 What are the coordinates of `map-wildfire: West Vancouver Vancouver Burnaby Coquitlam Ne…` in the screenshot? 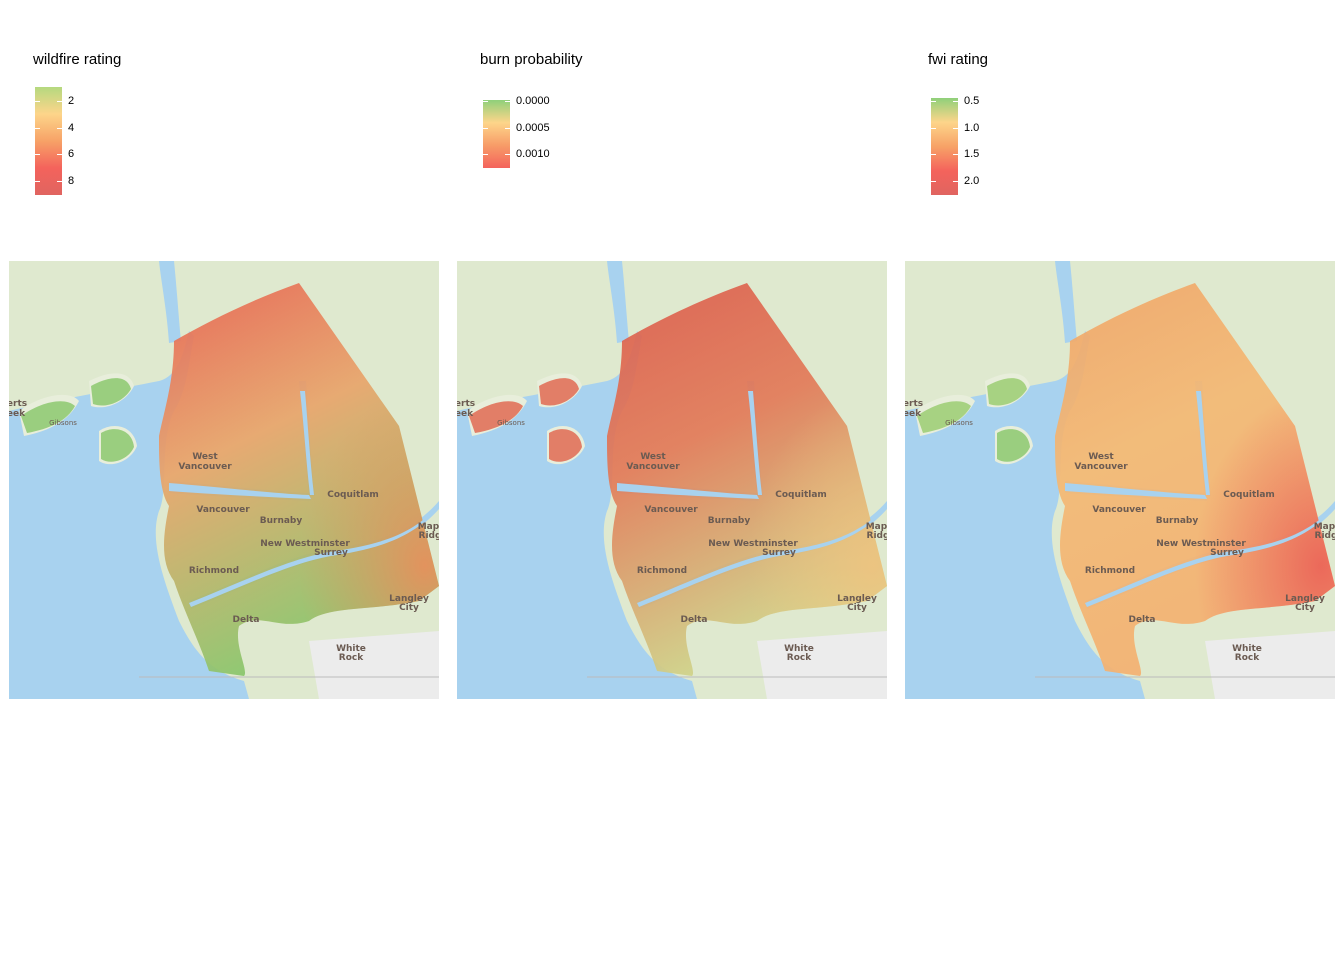 It's located at (224, 480).